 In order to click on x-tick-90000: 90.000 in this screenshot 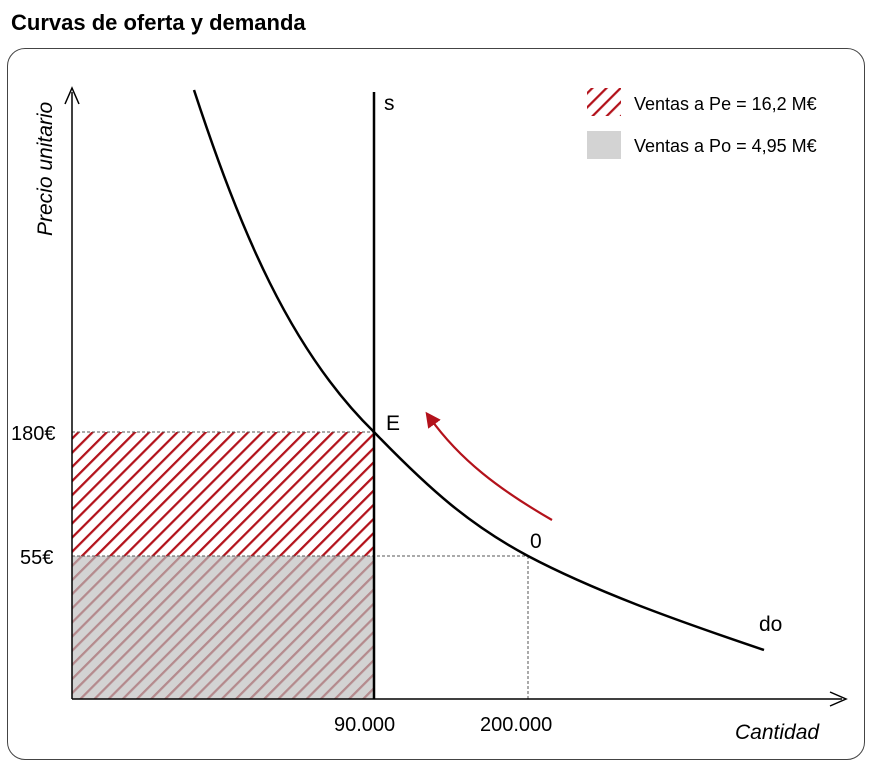, I will do `click(364, 725)`.